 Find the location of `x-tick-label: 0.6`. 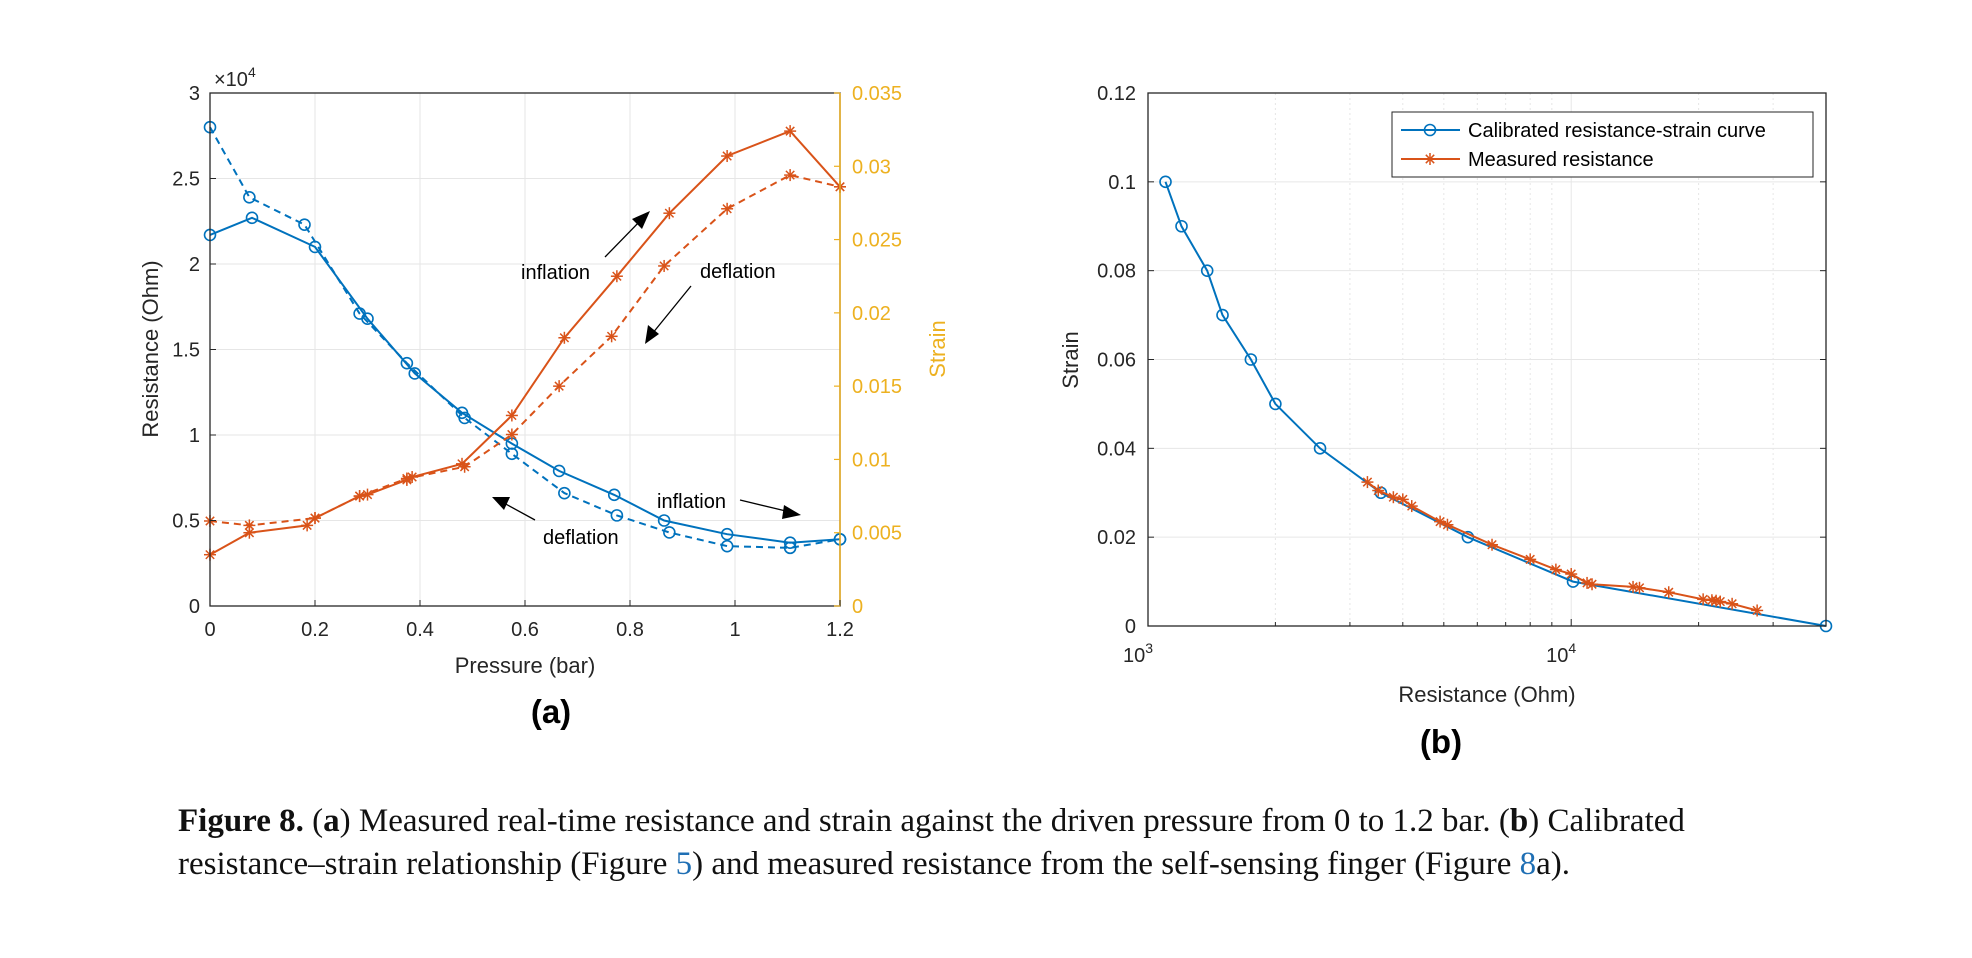

x-tick-label: 0.6 is located at coordinates (525, 630).